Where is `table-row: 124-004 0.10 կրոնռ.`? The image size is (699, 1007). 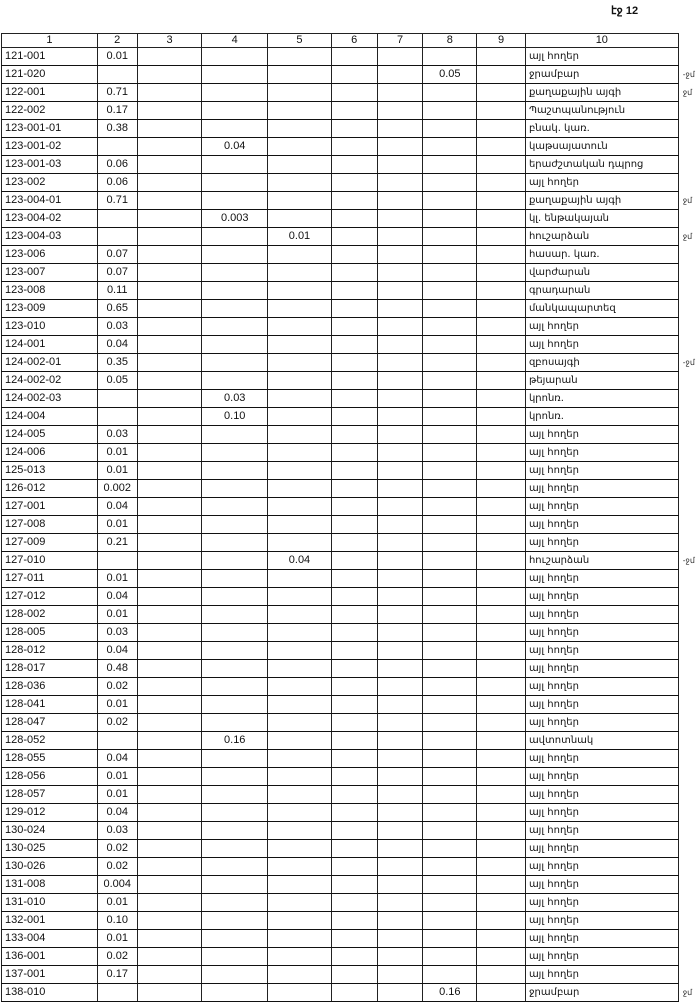
table-row: 124-004 0.10 կրոնռ. is located at coordinates (350, 416).